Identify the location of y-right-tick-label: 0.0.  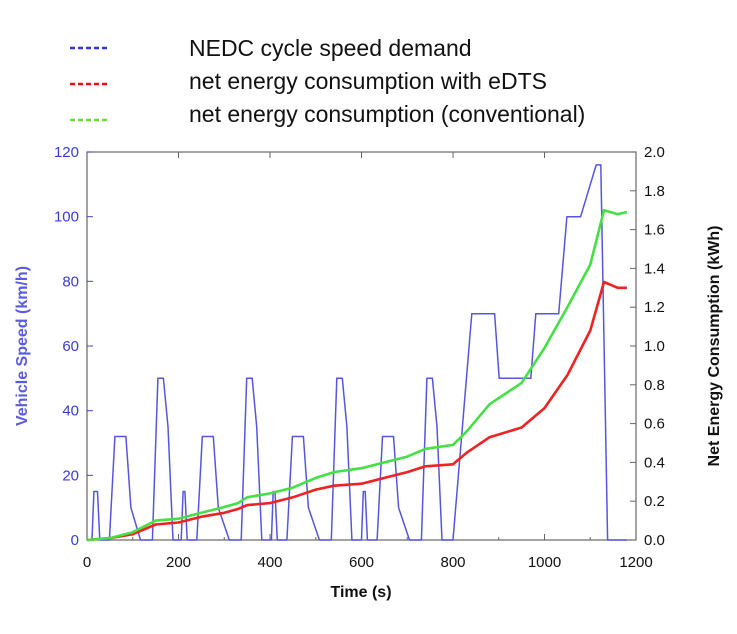
(654, 540).